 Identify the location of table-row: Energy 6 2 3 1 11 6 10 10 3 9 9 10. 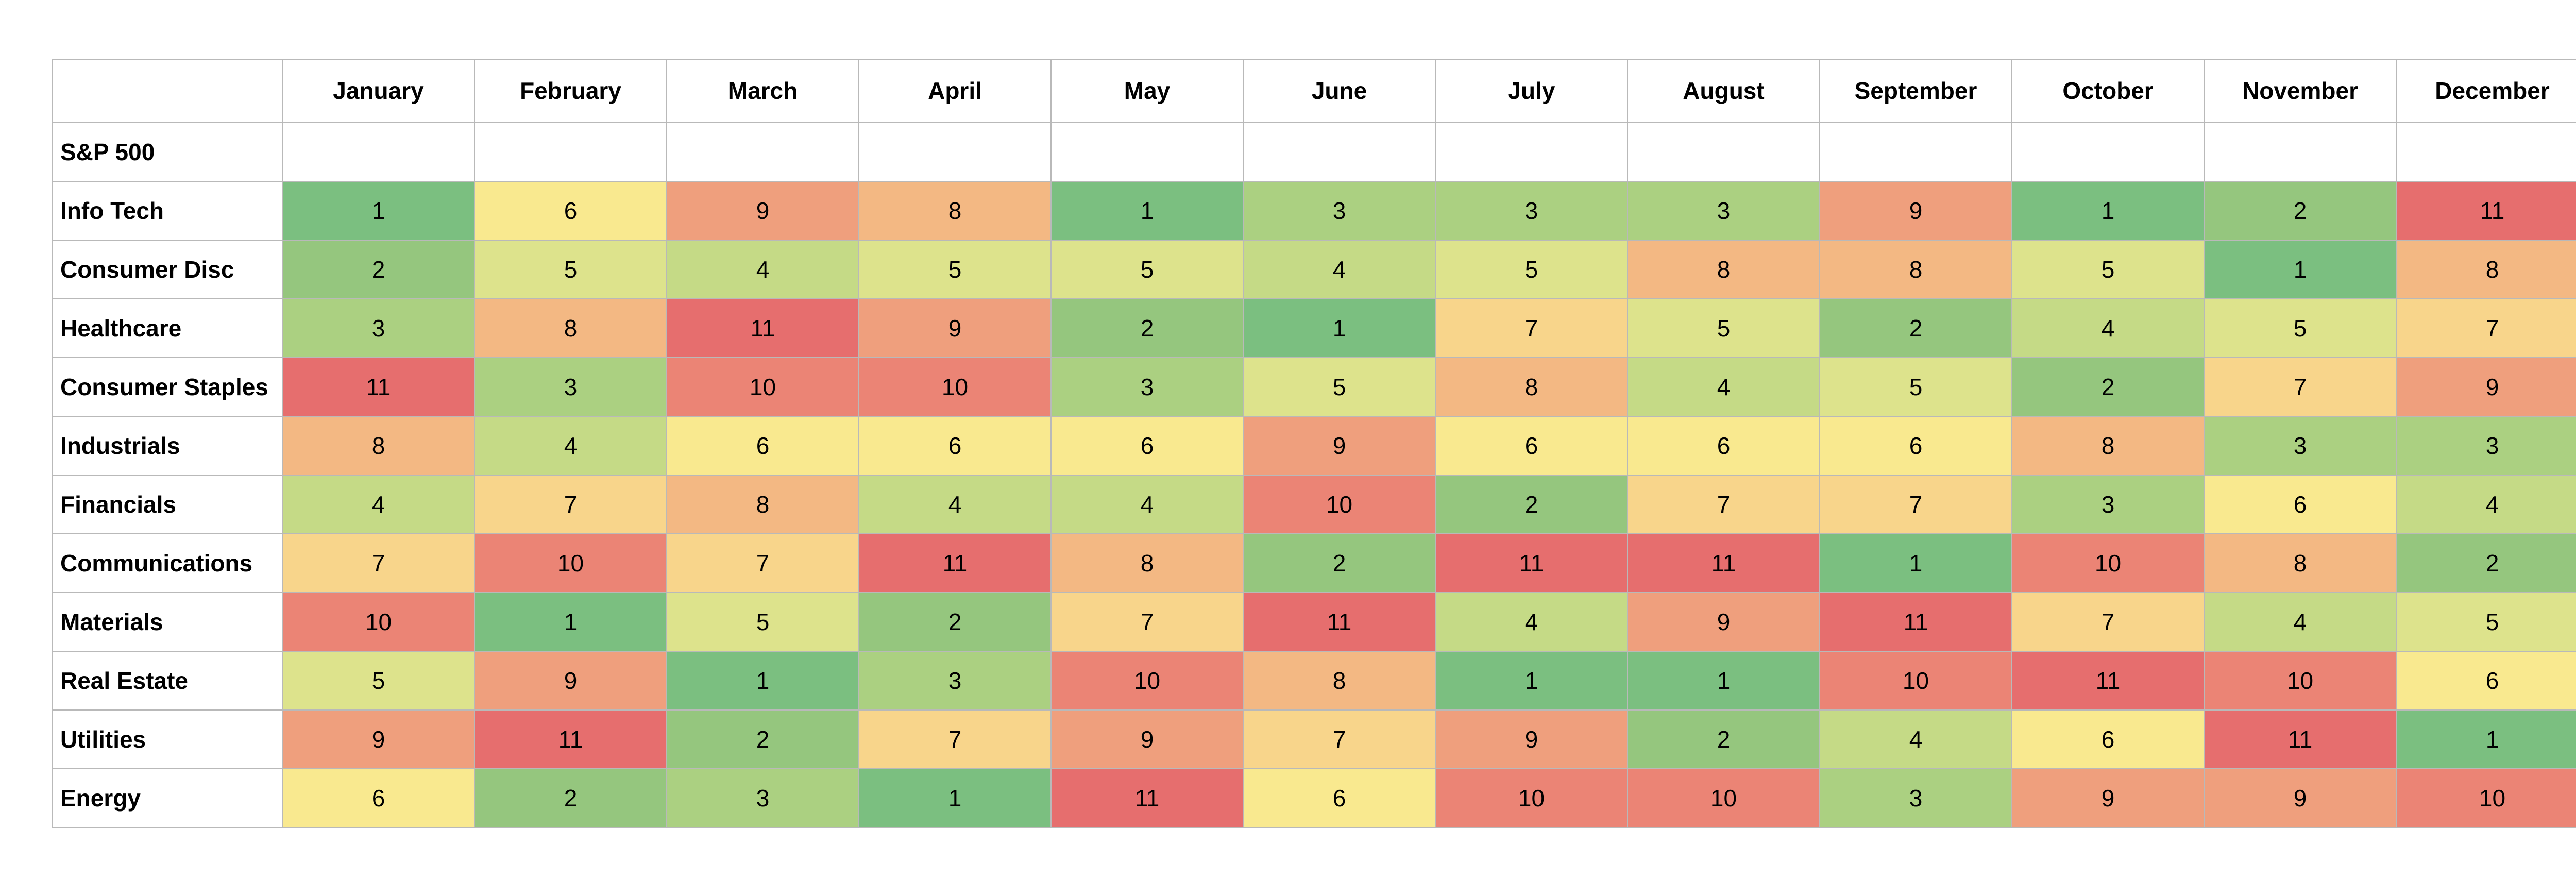
(1314, 798).